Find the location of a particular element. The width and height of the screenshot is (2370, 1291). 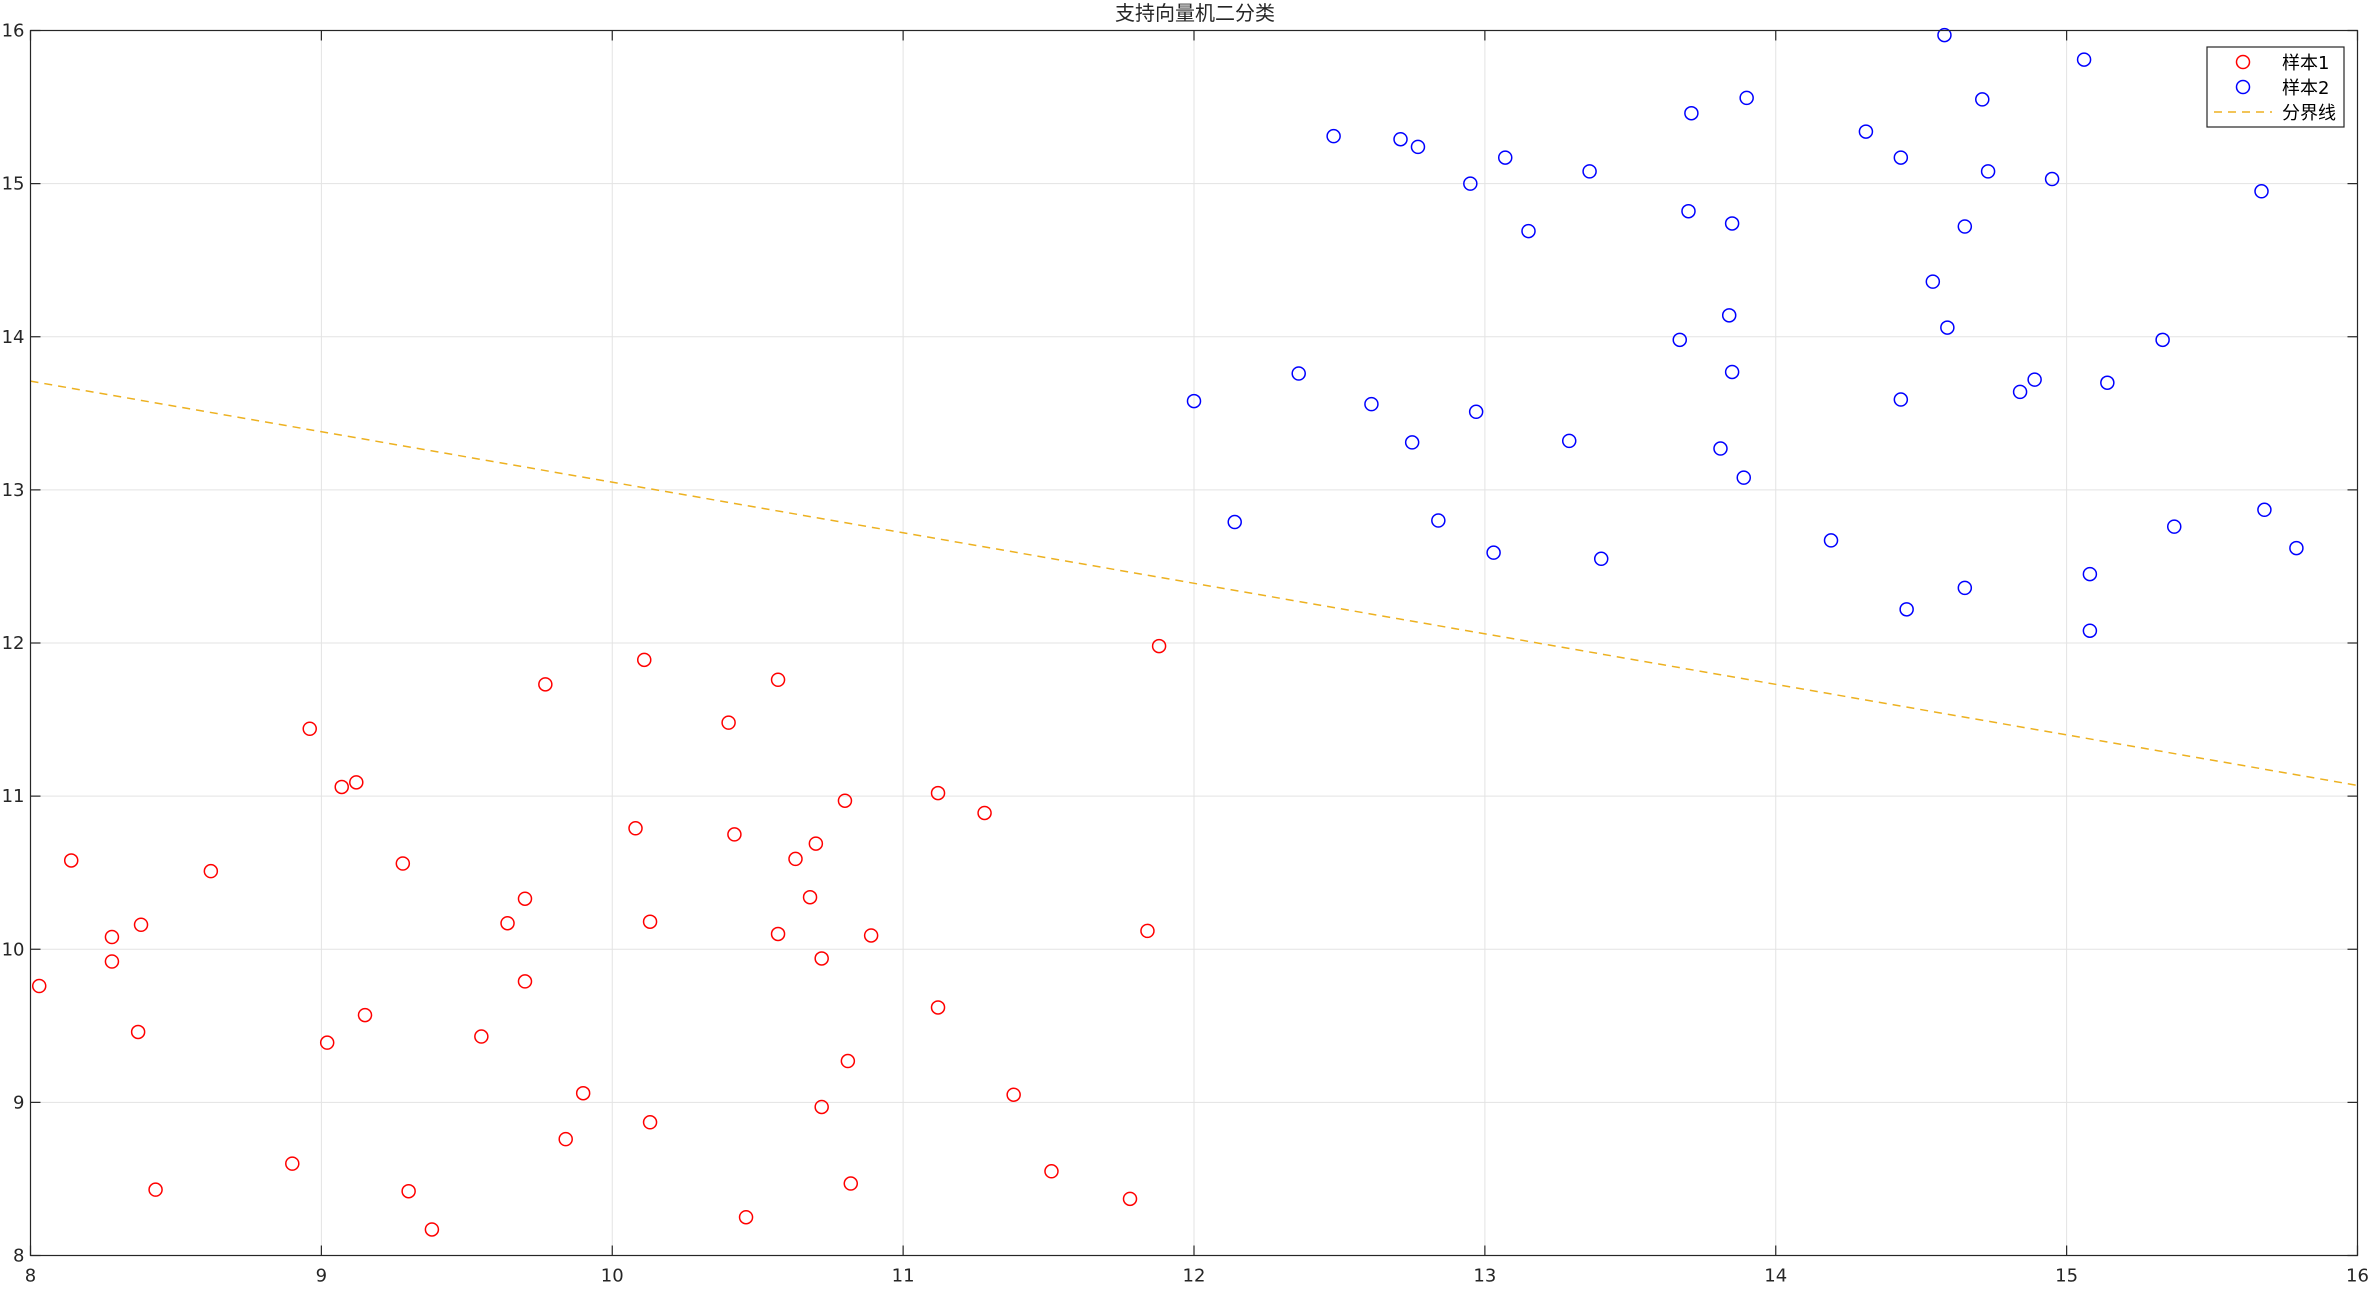

y-tick-label: 10 is located at coordinates (13, 949).